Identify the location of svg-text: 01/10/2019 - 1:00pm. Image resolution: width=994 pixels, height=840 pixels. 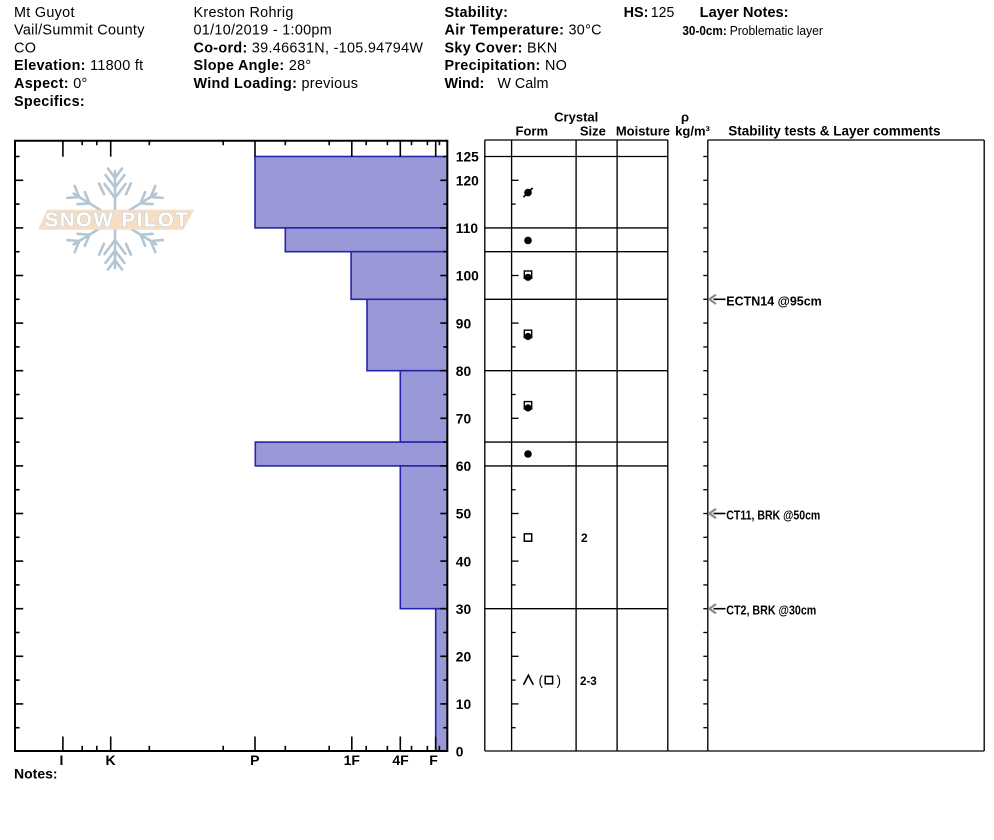
(263, 31).